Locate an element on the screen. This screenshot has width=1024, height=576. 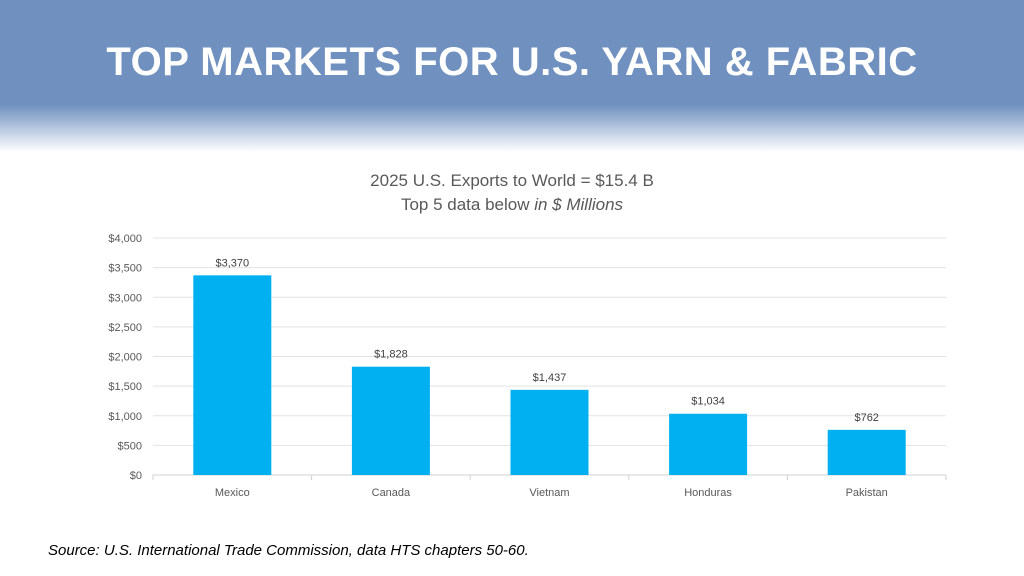
y-tick-label: $3,000 is located at coordinates (125, 298).